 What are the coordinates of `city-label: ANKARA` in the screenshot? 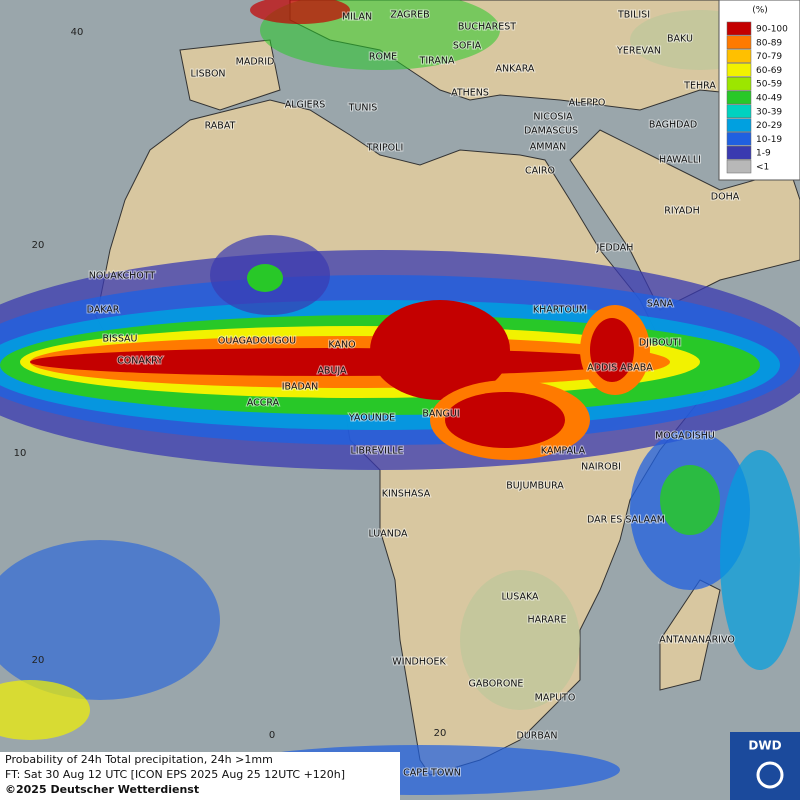 It's located at (515, 69).